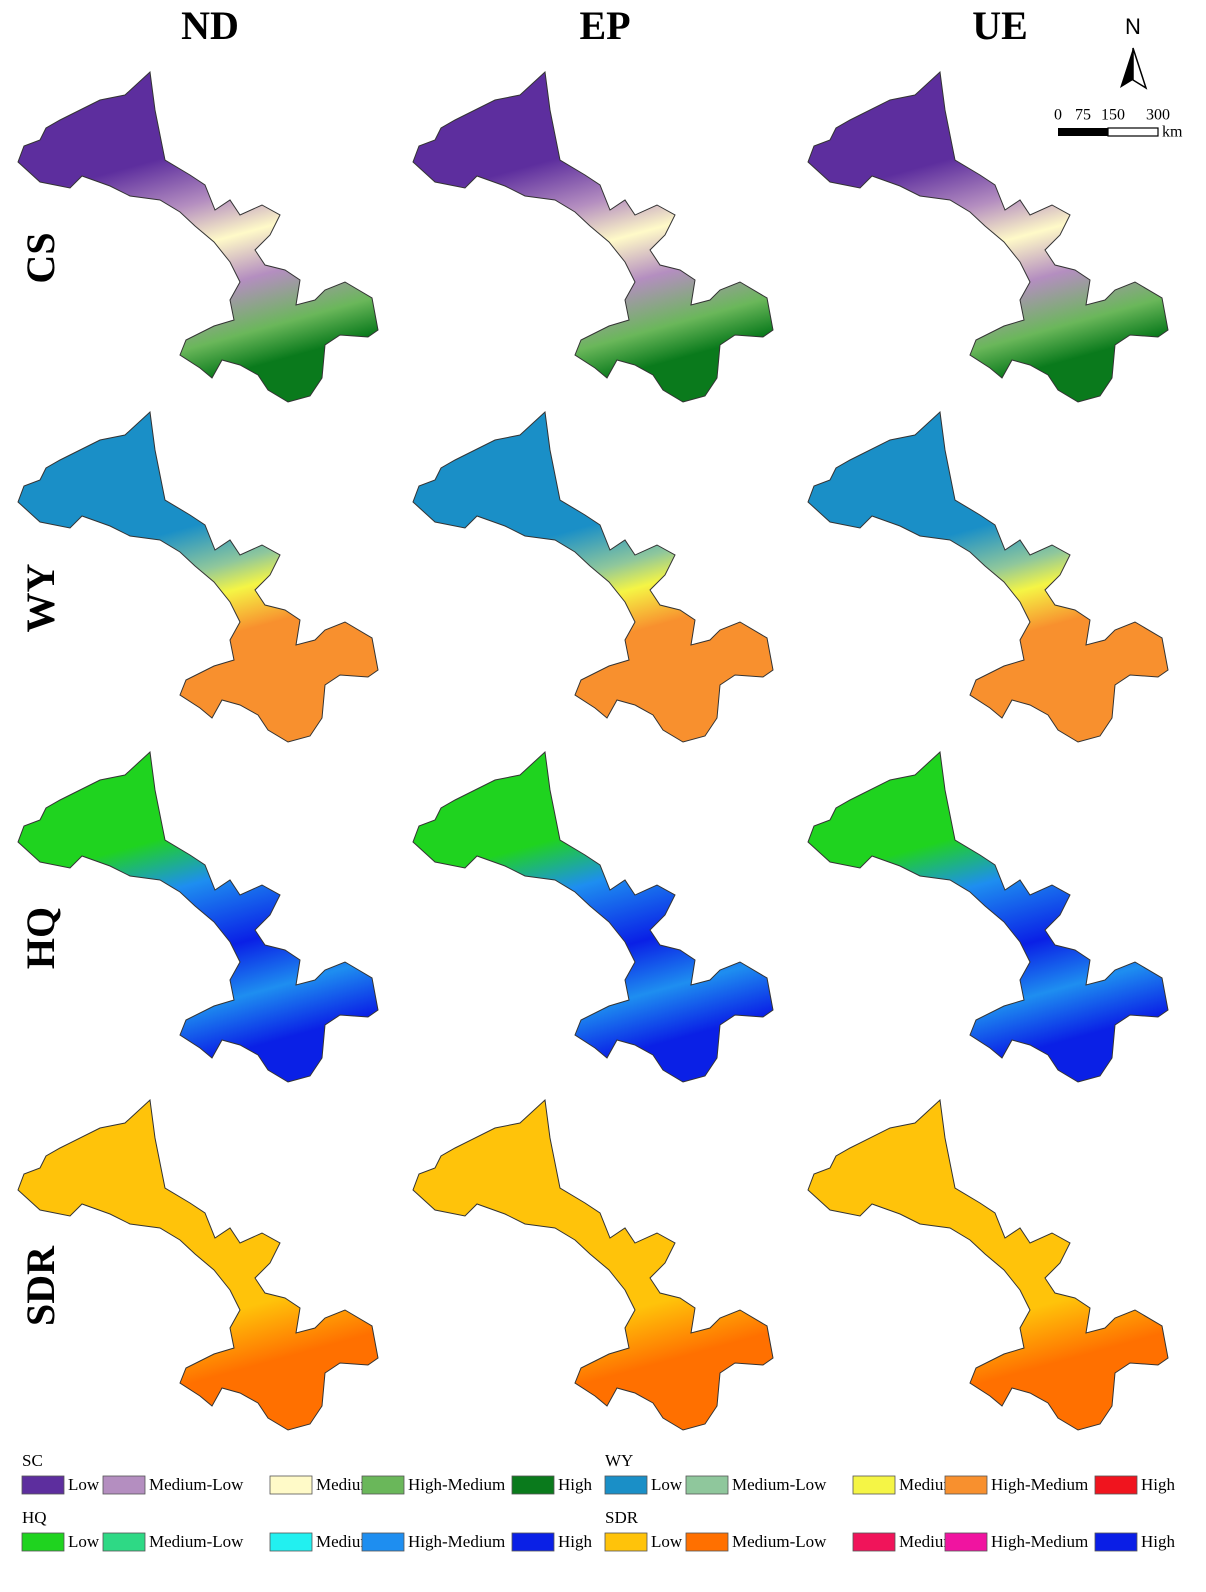  I want to click on scale-tick-label: 150, so click(1113, 115).